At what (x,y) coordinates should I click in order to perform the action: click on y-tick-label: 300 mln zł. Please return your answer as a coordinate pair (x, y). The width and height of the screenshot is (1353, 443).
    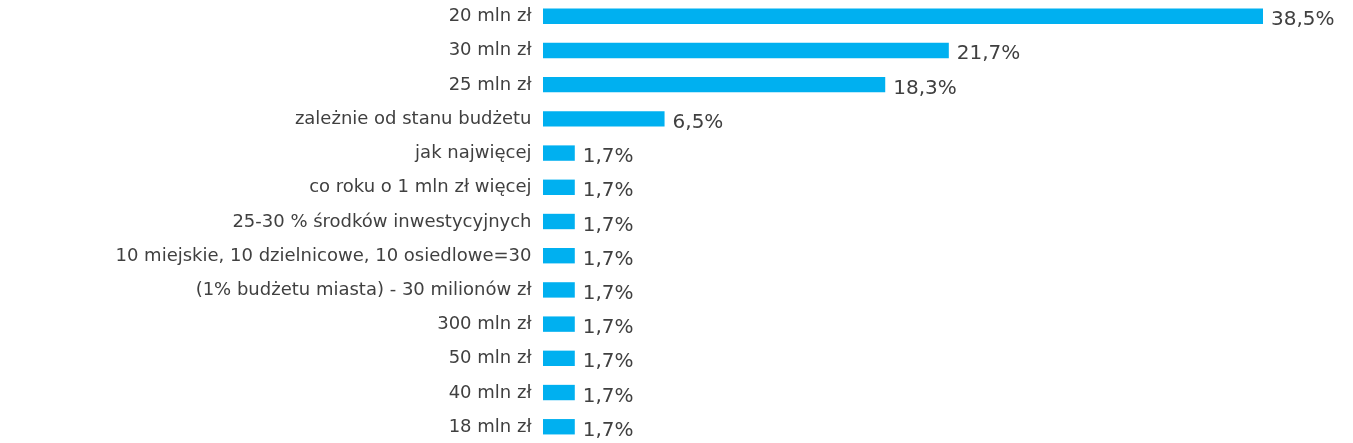
    Looking at the image, I should click on (485, 323).